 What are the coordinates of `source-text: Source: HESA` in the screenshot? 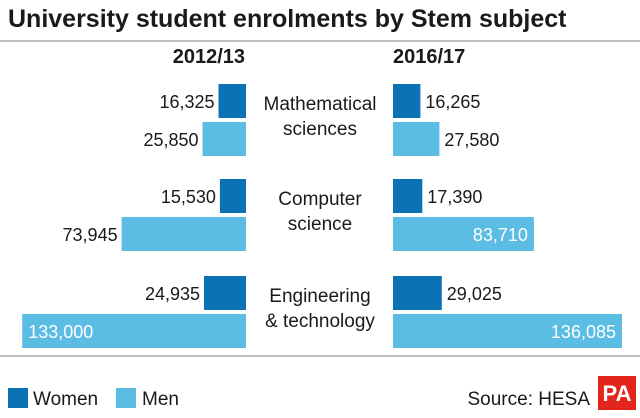 It's located at (529, 399).